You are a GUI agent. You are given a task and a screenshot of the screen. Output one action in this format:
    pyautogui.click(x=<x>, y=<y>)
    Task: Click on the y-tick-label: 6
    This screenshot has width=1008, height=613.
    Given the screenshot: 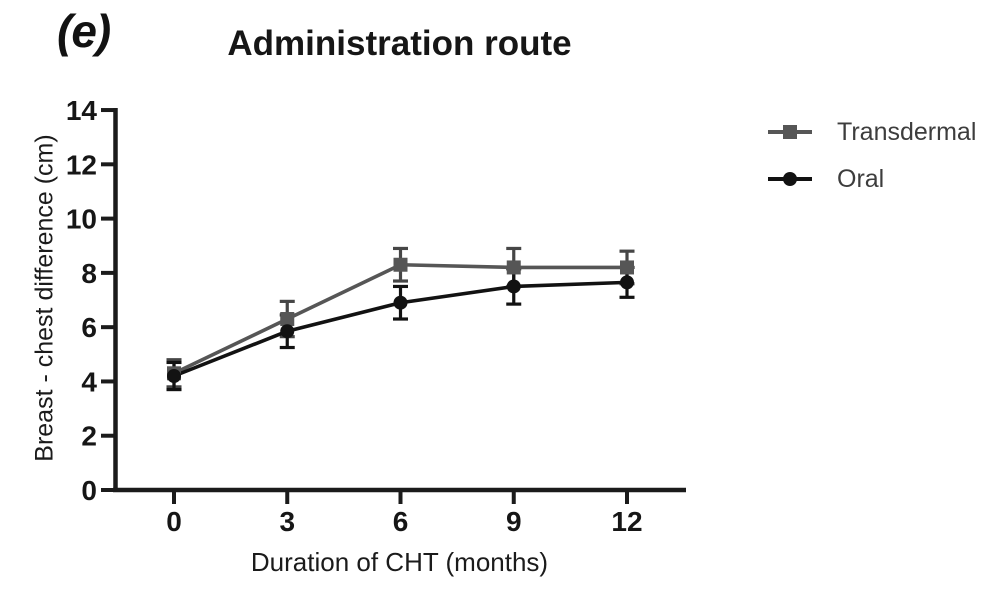 What is the action you would take?
    pyautogui.click(x=89, y=327)
    